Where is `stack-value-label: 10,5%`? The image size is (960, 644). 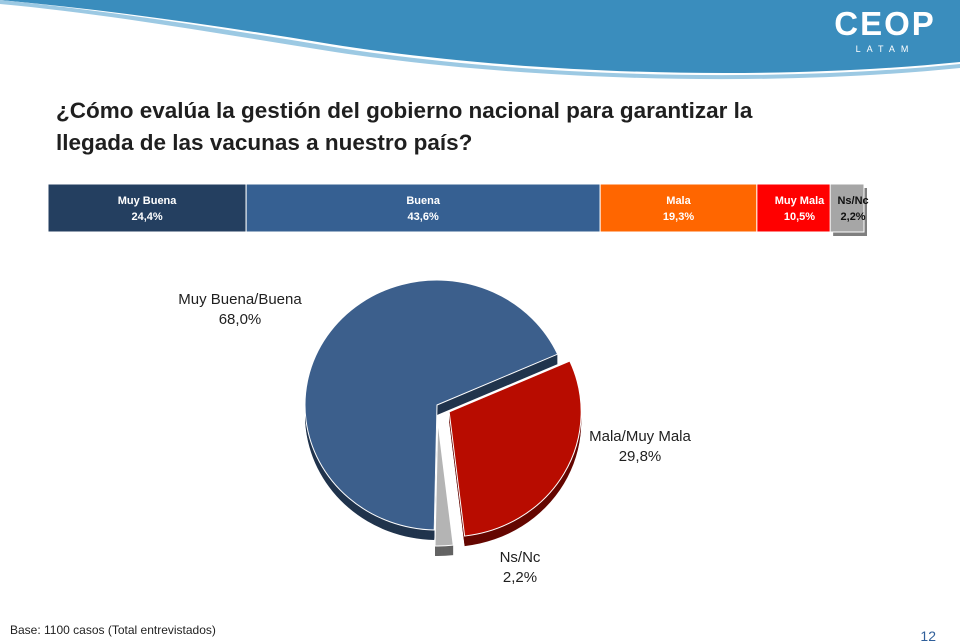
stack-value-label: 10,5% is located at coordinates (799, 217).